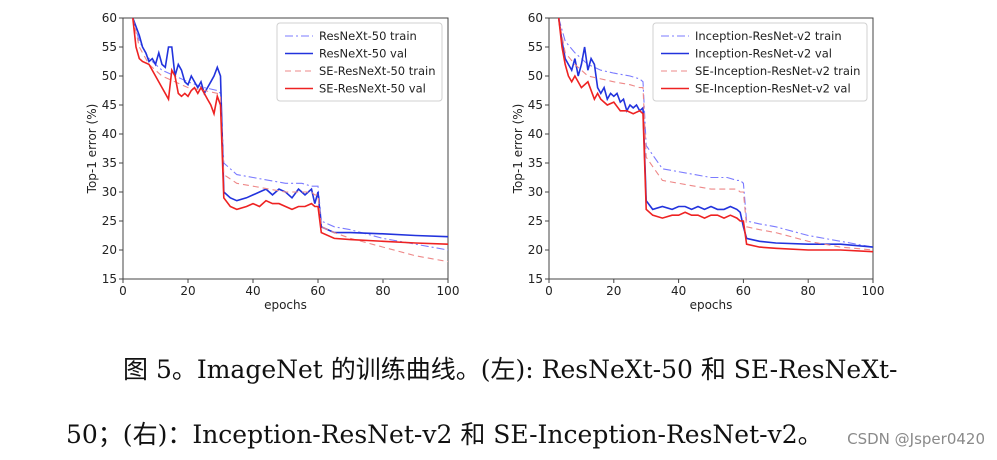 The height and width of the screenshot is (460, 997). What do you see at coordinates (916, 439) in the screenshot?
I see `watermark: CSDN @Jsper0420` at bounding box center [916, 439].